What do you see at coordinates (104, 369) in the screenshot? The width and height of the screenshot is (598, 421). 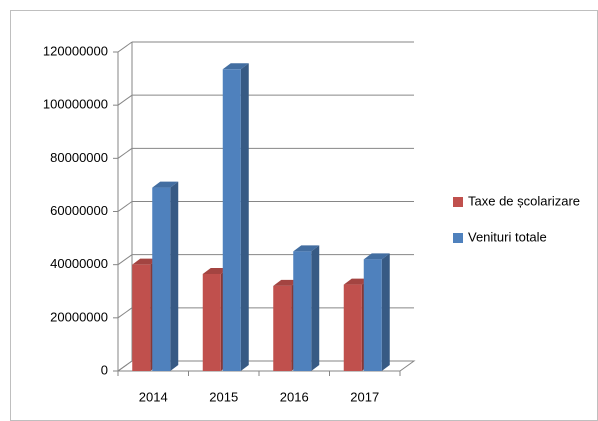 I see `y-tick-label: 0` at bounding box center [104, 369].